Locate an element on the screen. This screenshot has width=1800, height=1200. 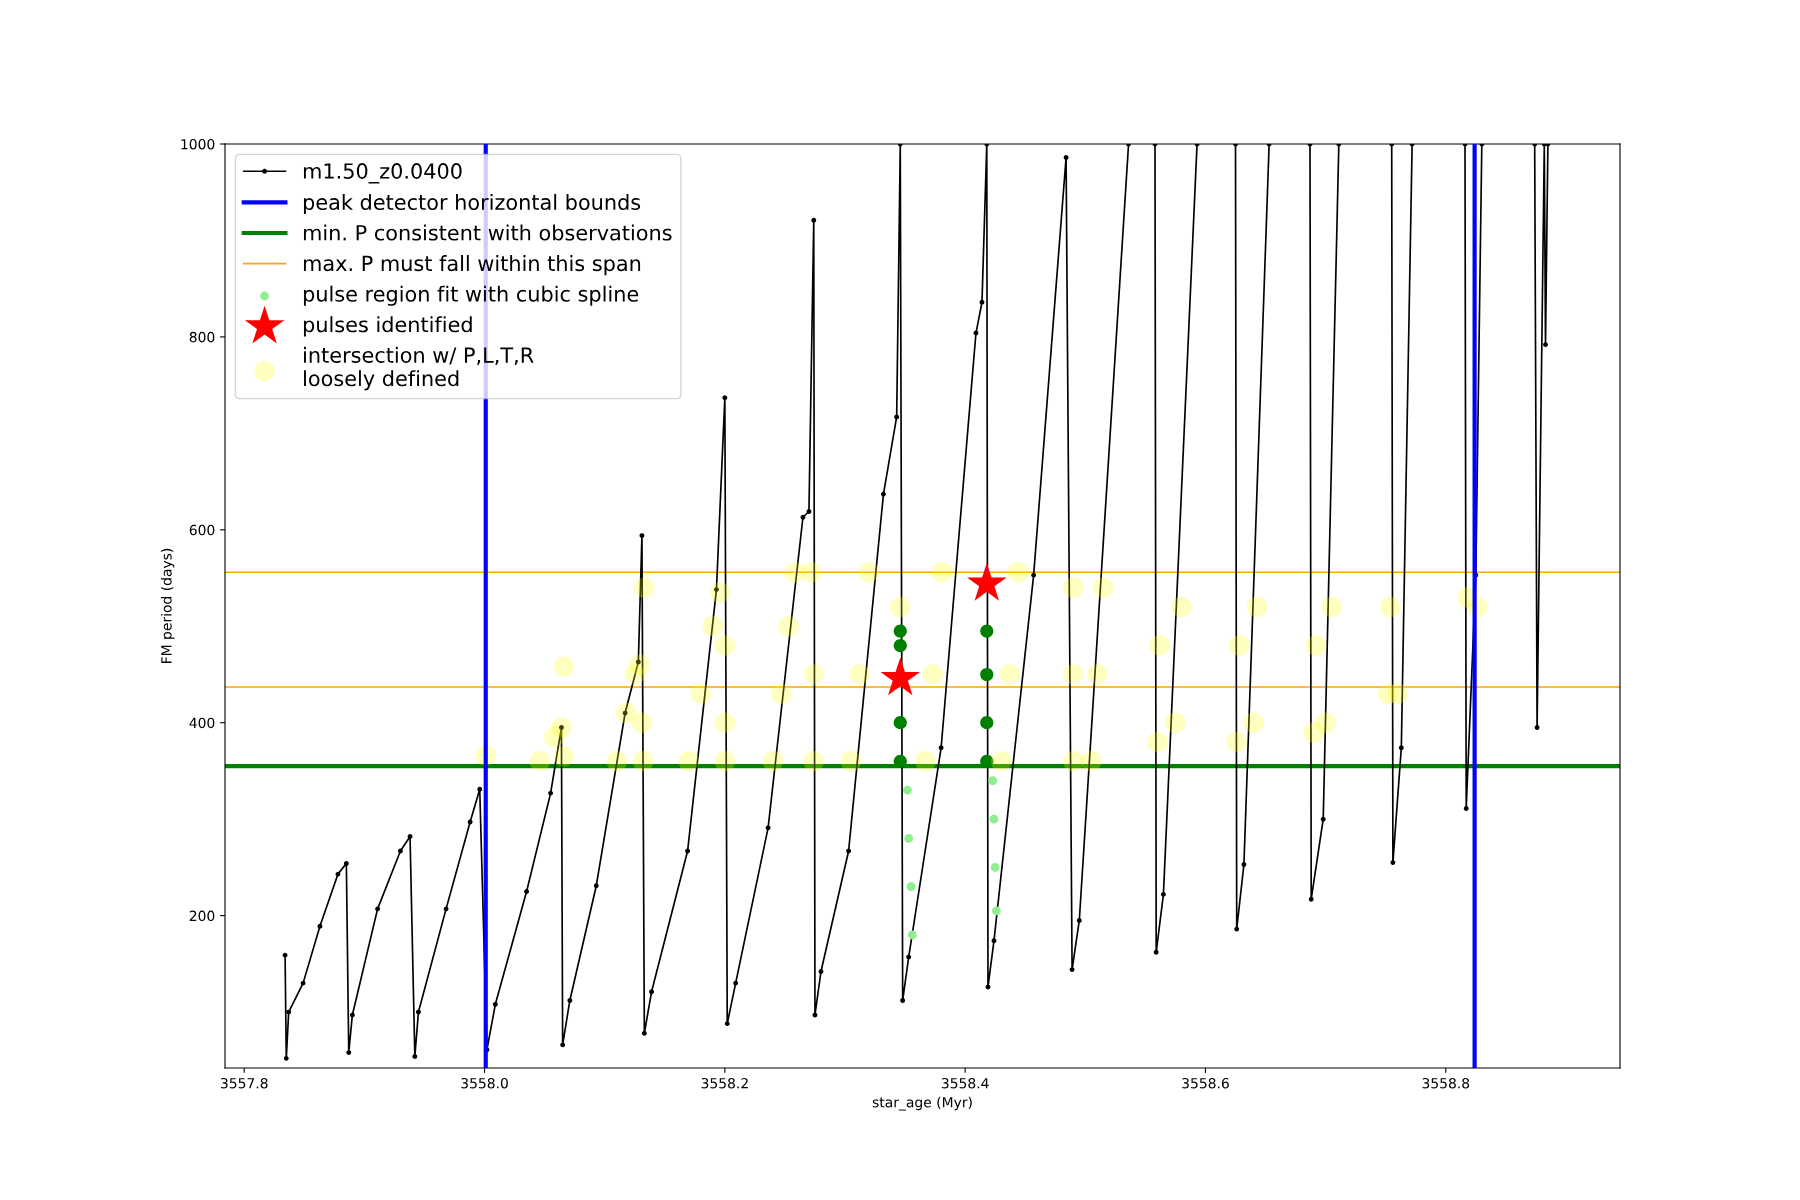
legend-label: m1.50_z0.0400 is located at coordinates (382, 173).